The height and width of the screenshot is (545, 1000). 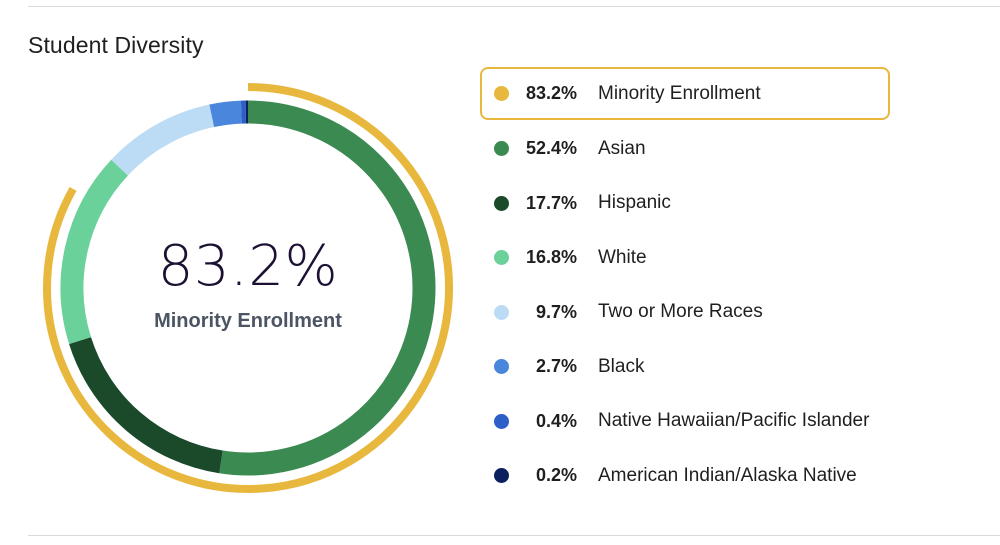 I want to click on legend-item-white: 16.8% White, so click(x=685, y=258).